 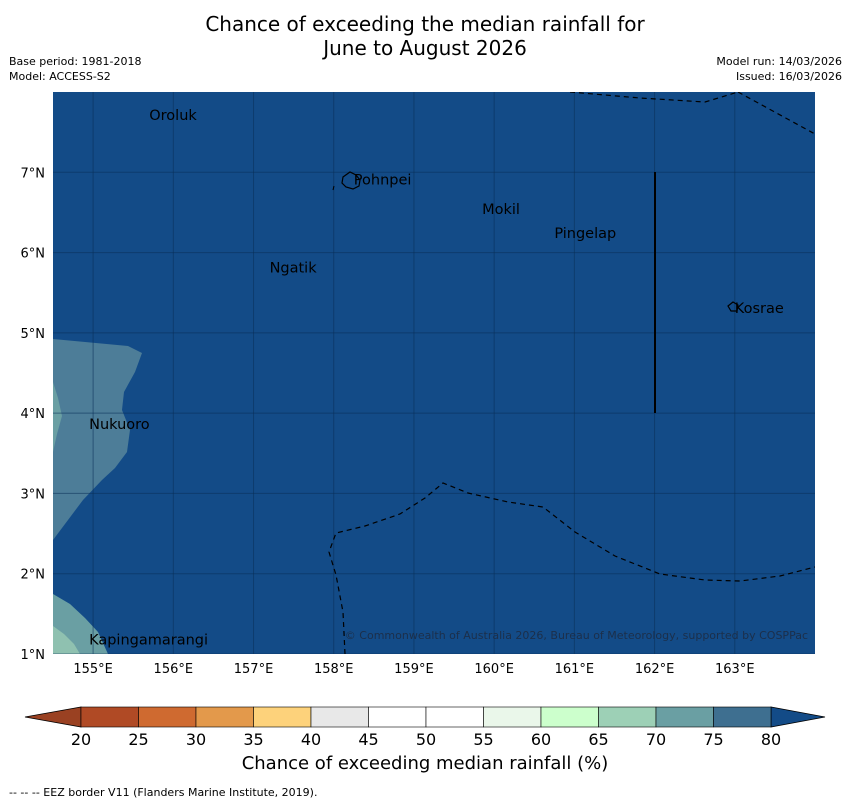 What do you see at coordinates (501, 210) in the screenshot?
I see `place-label: Mokil` at bounding box center [501, 210].